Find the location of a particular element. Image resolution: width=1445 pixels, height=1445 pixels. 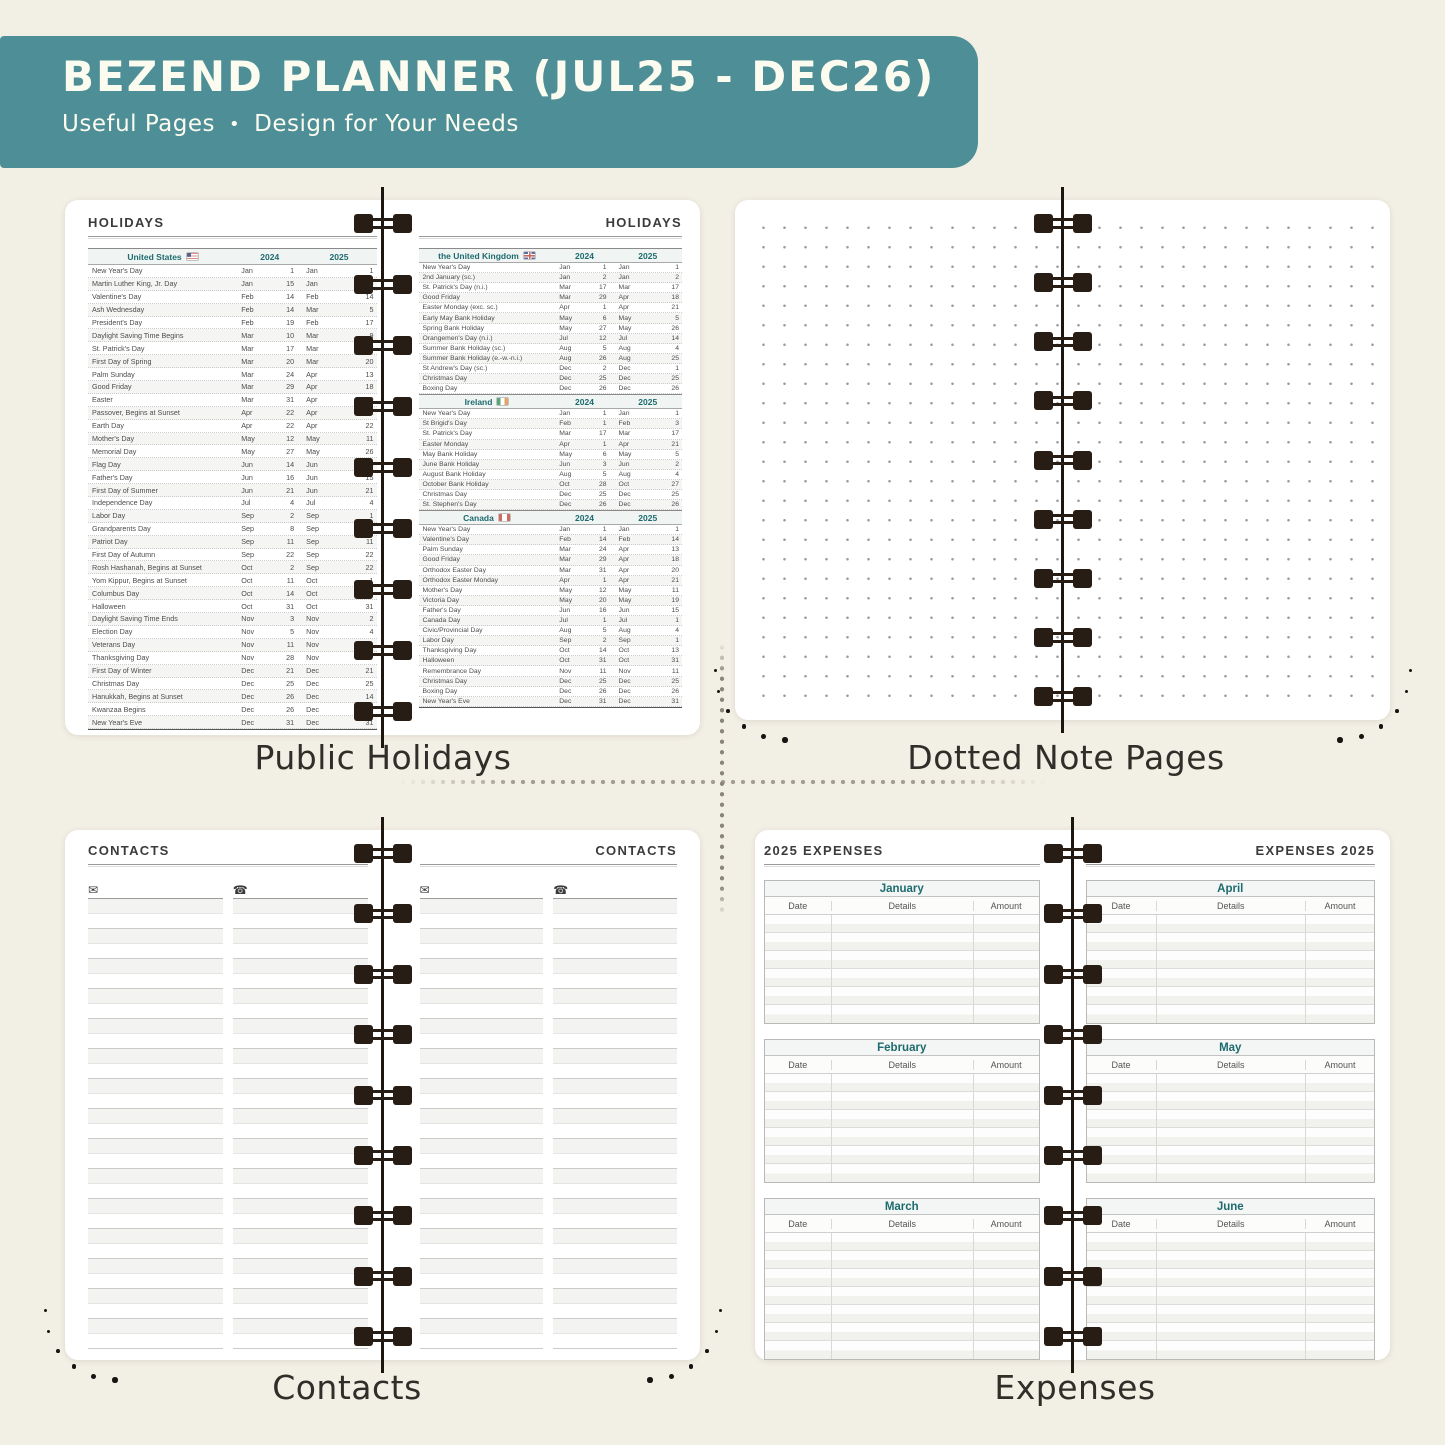

holiday-cell: Boxing Day is located at coordinates (440, 691).